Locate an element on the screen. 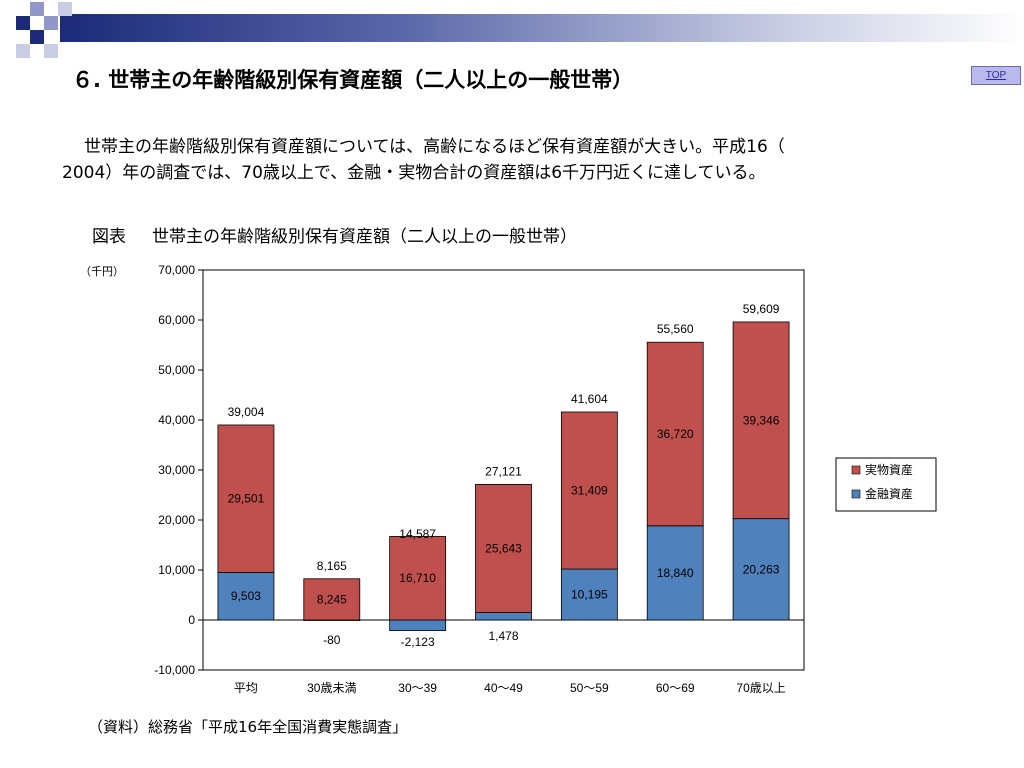 The width and height of the screenshot is (1024, 768). data-label-real: 29,501 is located at coordinates (246, 499).